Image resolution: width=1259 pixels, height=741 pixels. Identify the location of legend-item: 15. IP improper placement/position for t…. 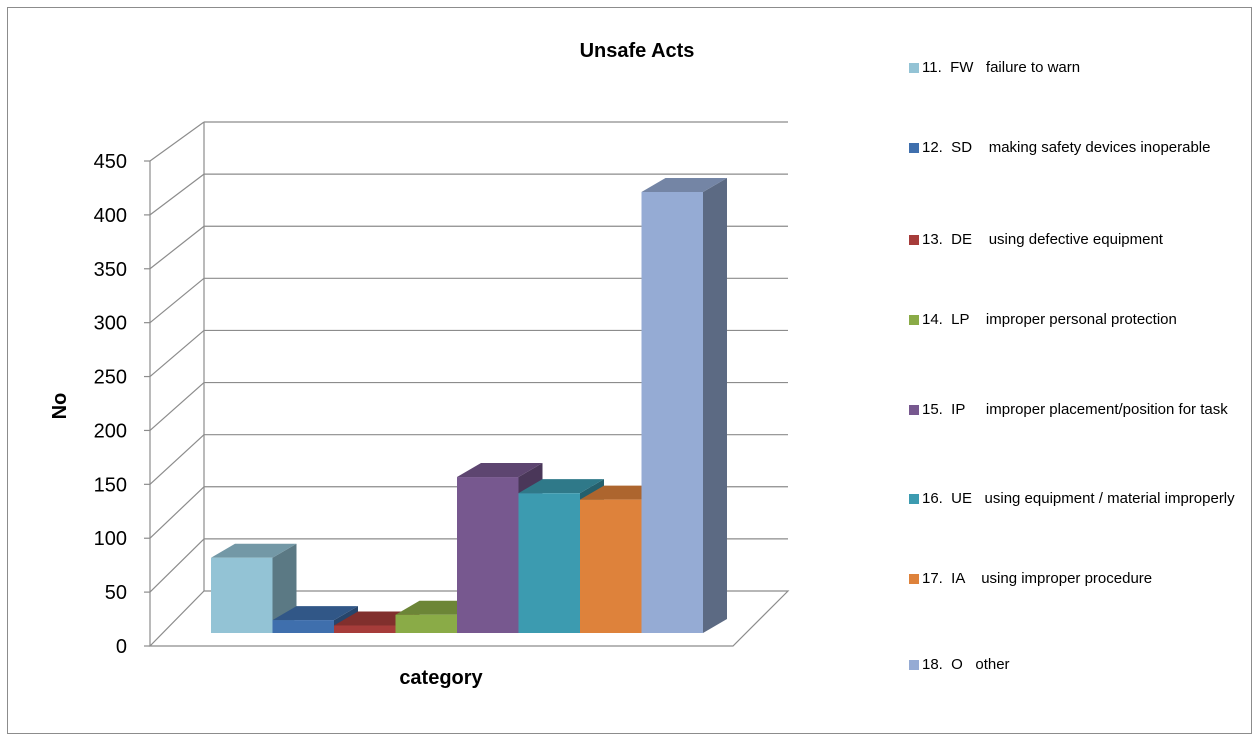
(1079, 410).